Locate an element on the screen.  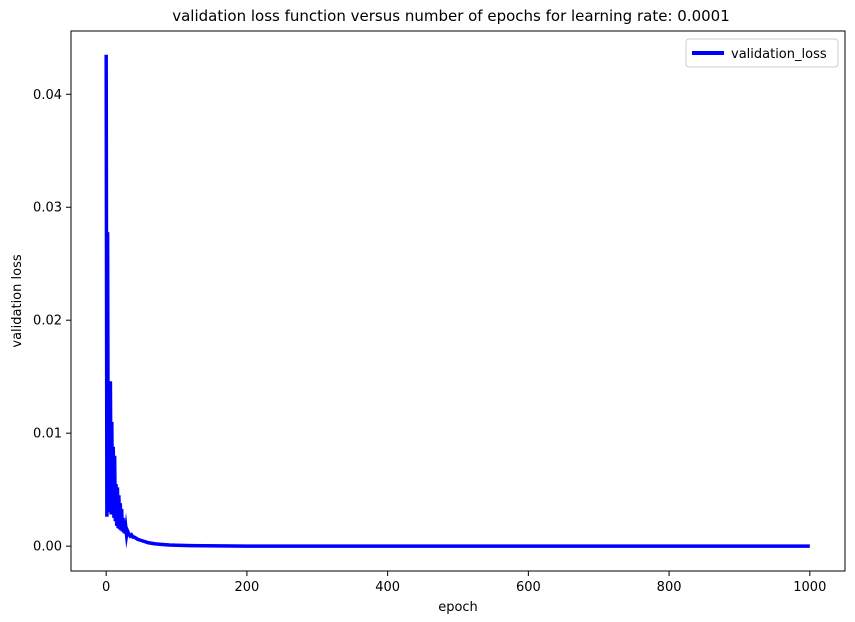
x-tick-label: 400 is located at coordinates (387, 587).